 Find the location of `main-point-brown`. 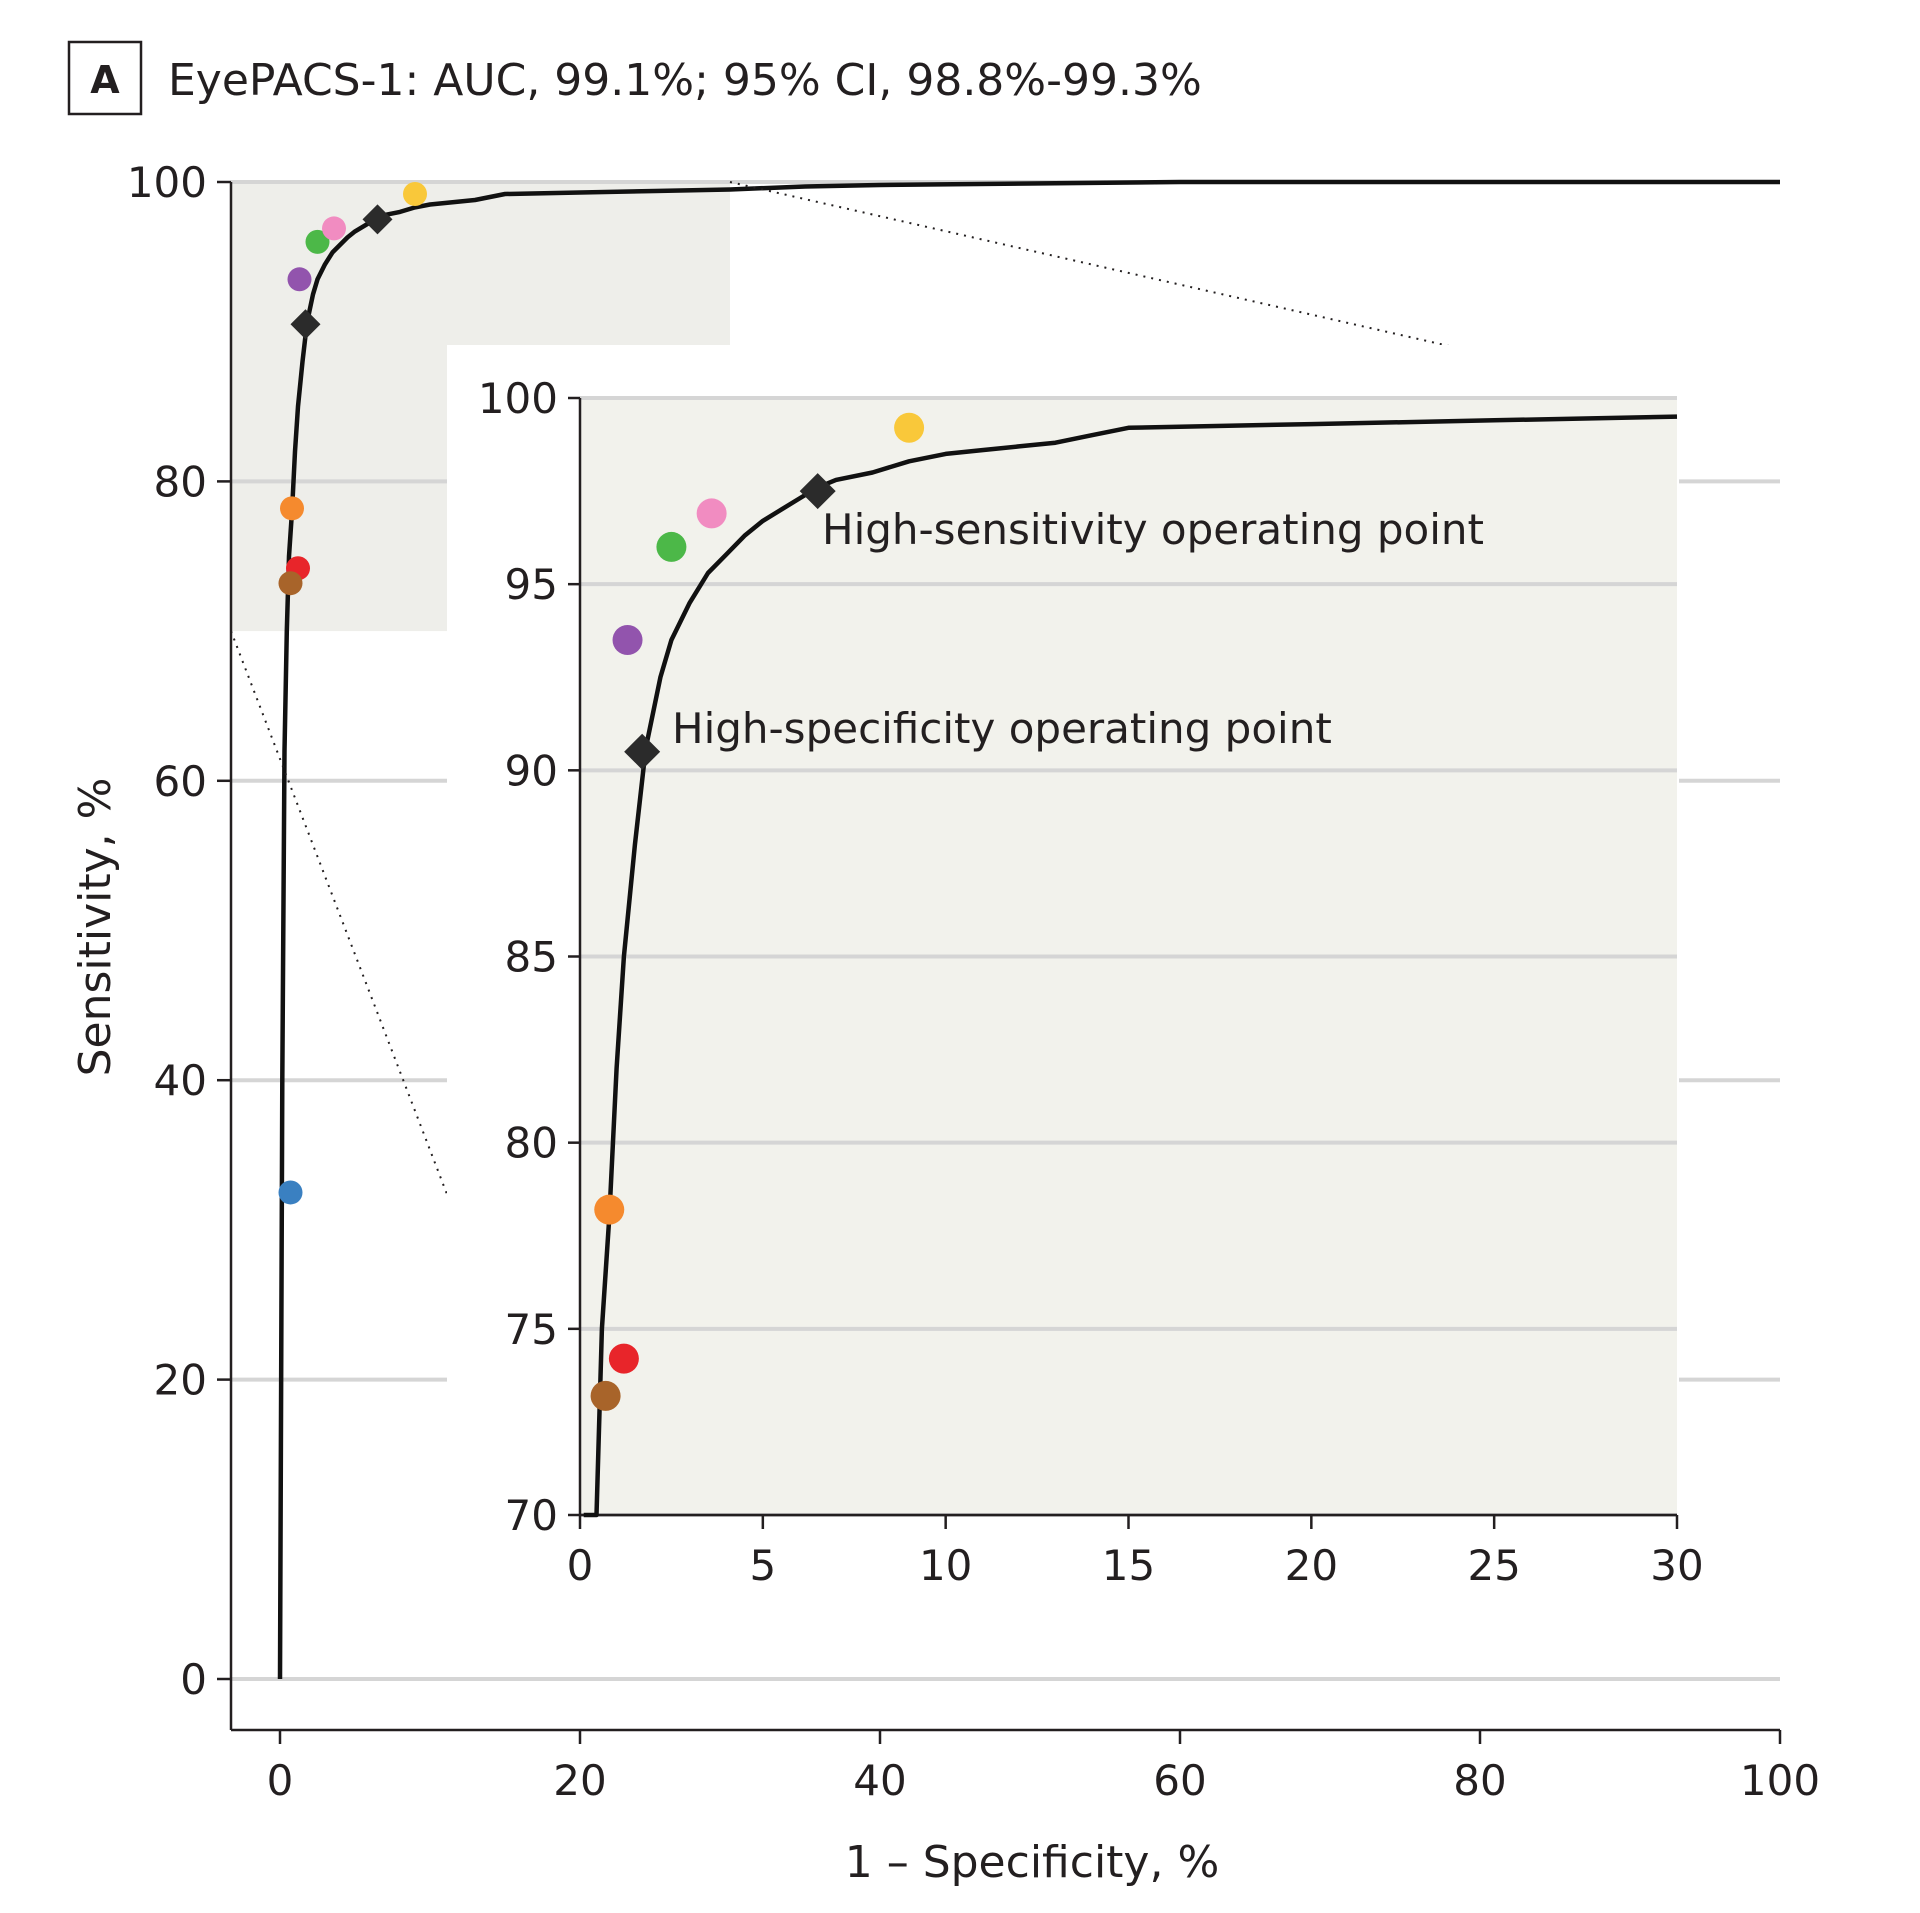

main-point-brown is located at coordinates (290, 583).